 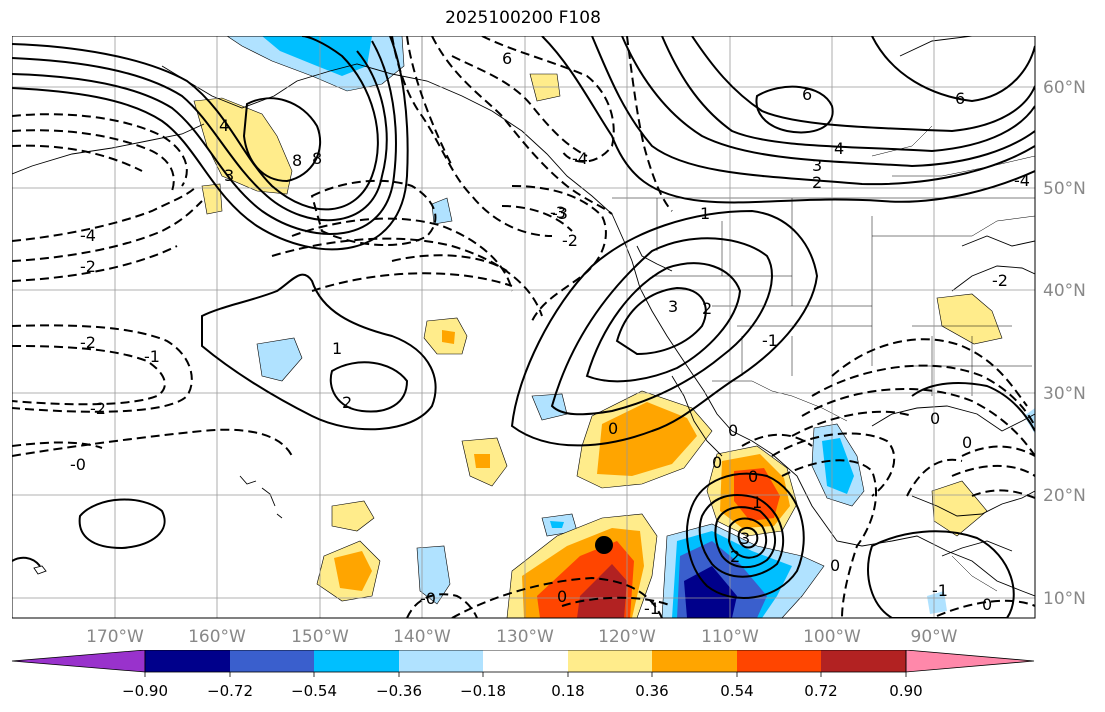 I want to click on lat-label: 10°N, so click(x=1064, y=599).